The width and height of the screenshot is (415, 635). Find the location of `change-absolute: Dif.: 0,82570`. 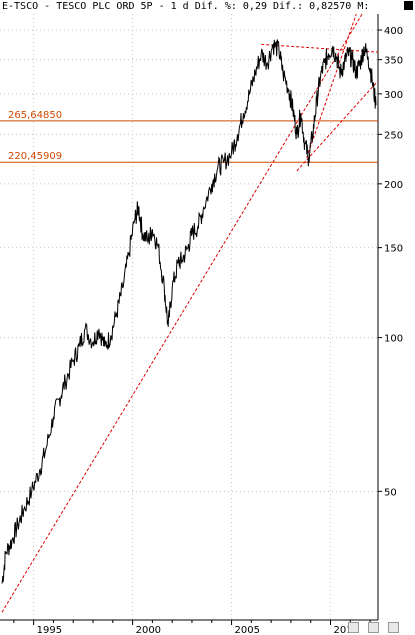

change-absolute: Dif.: 0,82570 is located at coordinates (312, 6).